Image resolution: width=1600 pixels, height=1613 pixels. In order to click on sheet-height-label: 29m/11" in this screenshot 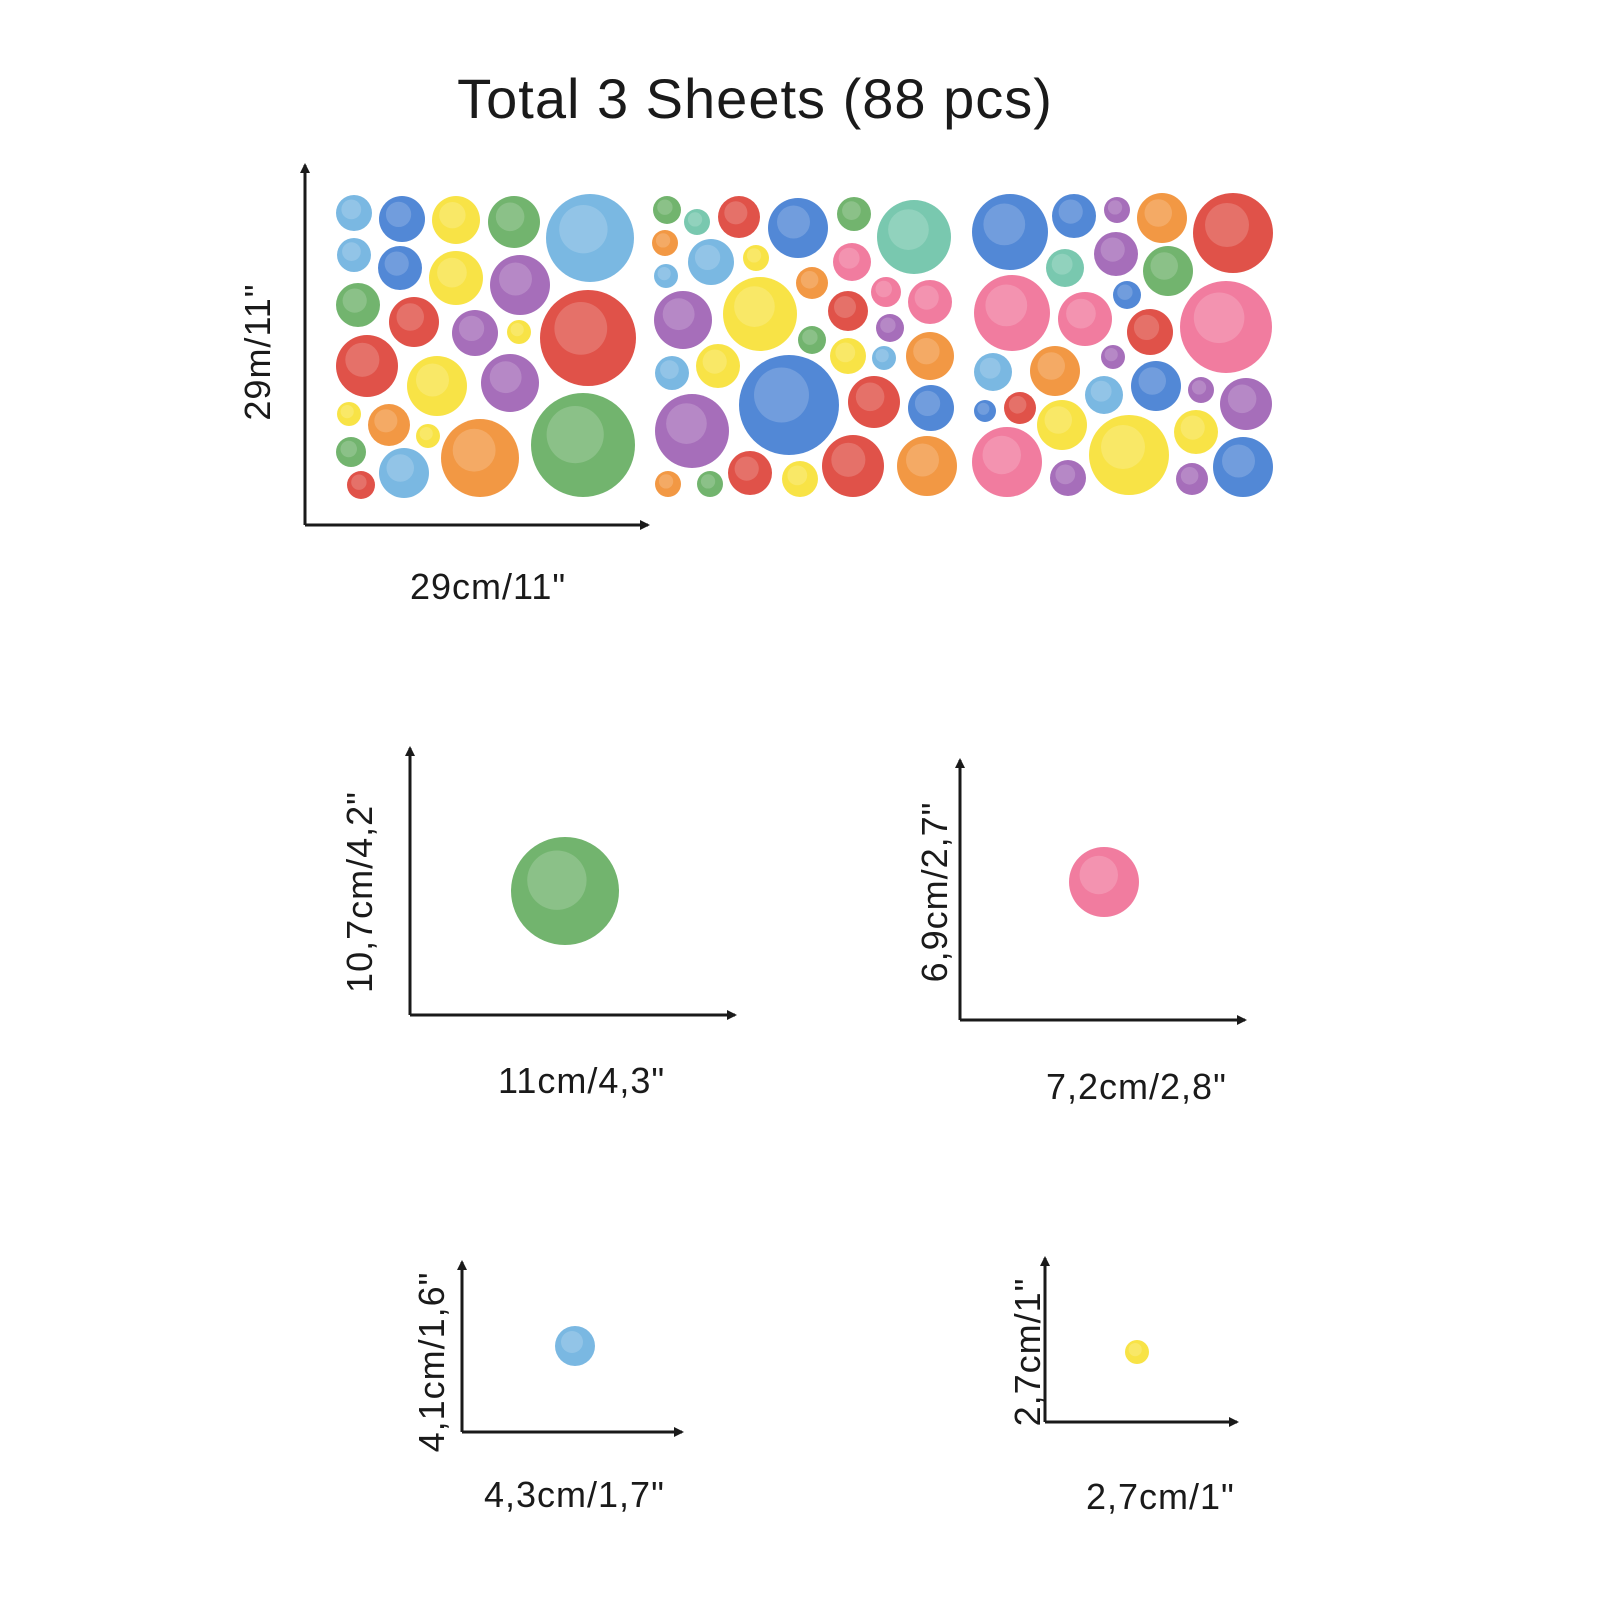, I will do `click(257, 352)`.